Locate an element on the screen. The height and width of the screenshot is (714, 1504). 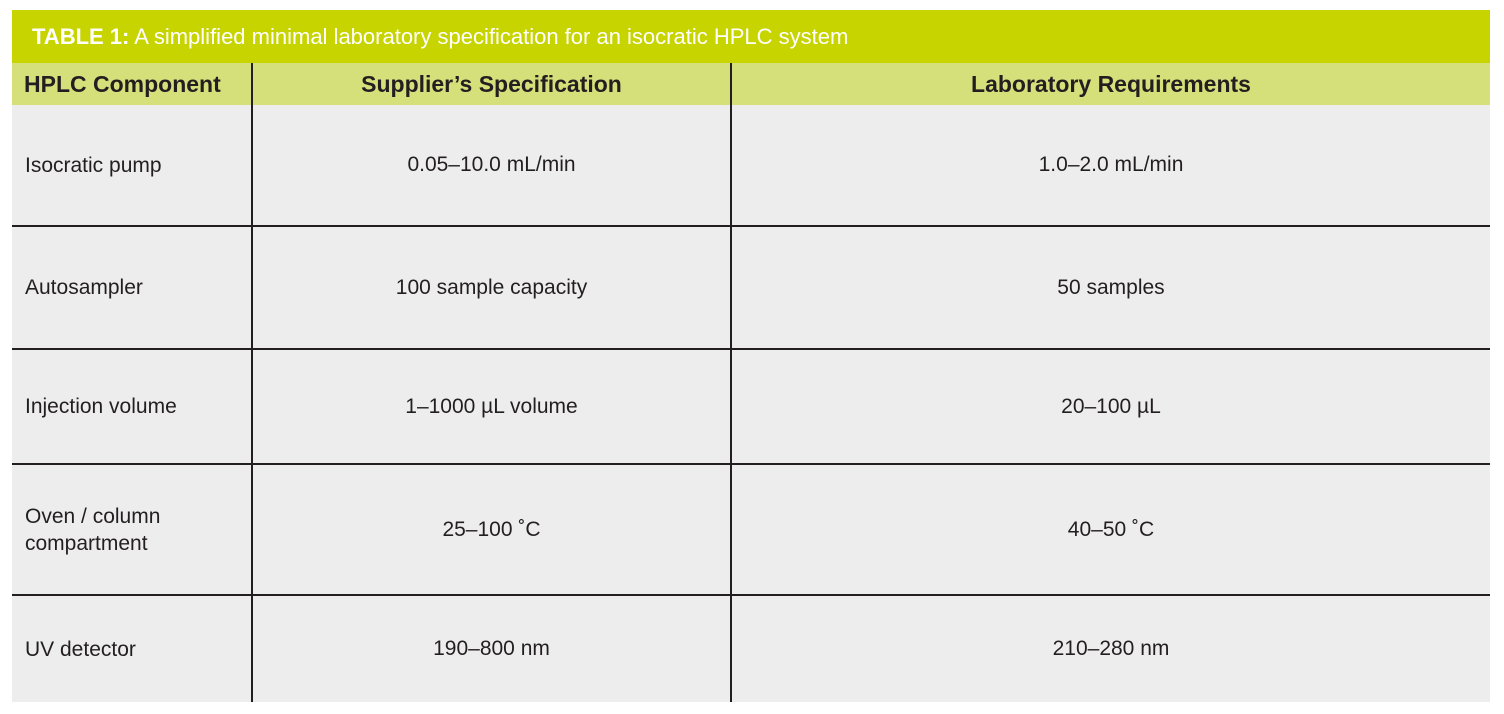
lab-requirement-cell: 20–100 µL is located at coordinates (1110, 406).